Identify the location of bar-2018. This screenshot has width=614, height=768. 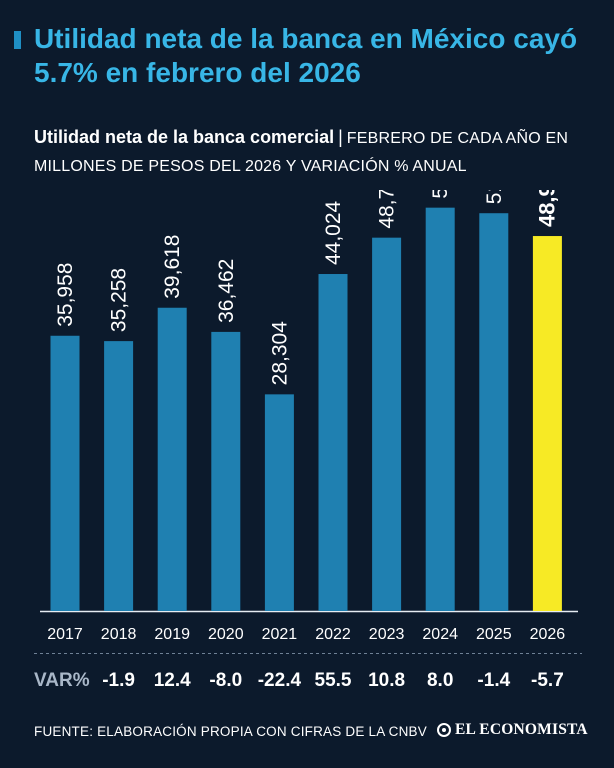
(119, 476).